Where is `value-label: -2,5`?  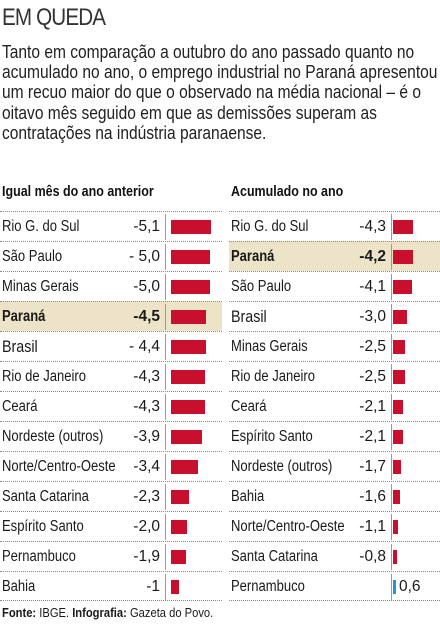
value-label: -2,5 is located at coordinates (372, 346).